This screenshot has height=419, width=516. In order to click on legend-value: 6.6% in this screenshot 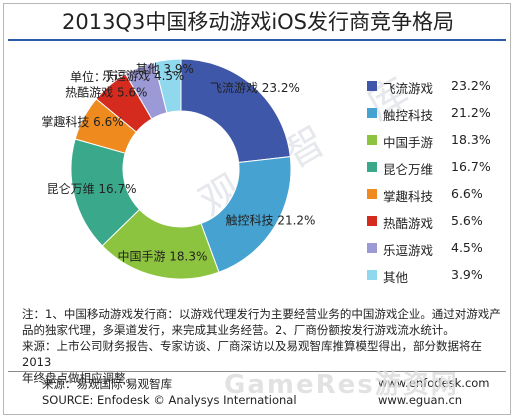, I will do `click(467, 193)`.